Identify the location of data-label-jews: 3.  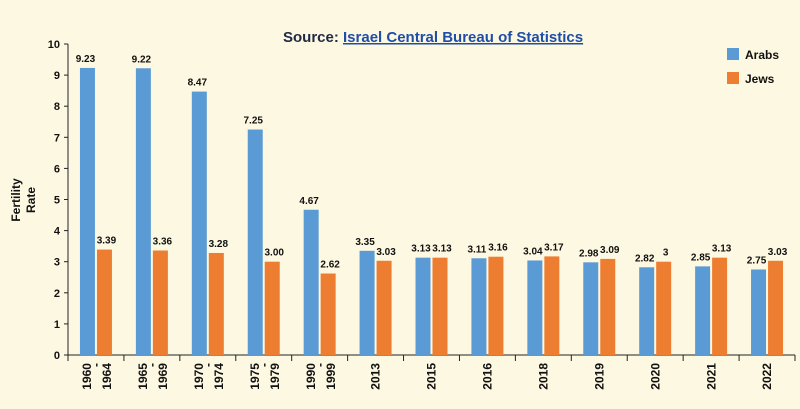
(666, 253).